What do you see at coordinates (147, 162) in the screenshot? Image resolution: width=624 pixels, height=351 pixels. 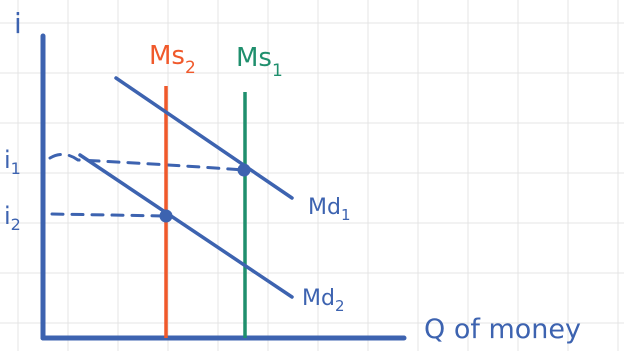 I see `i1-guide-dashes` at bounding box center [147, 162].